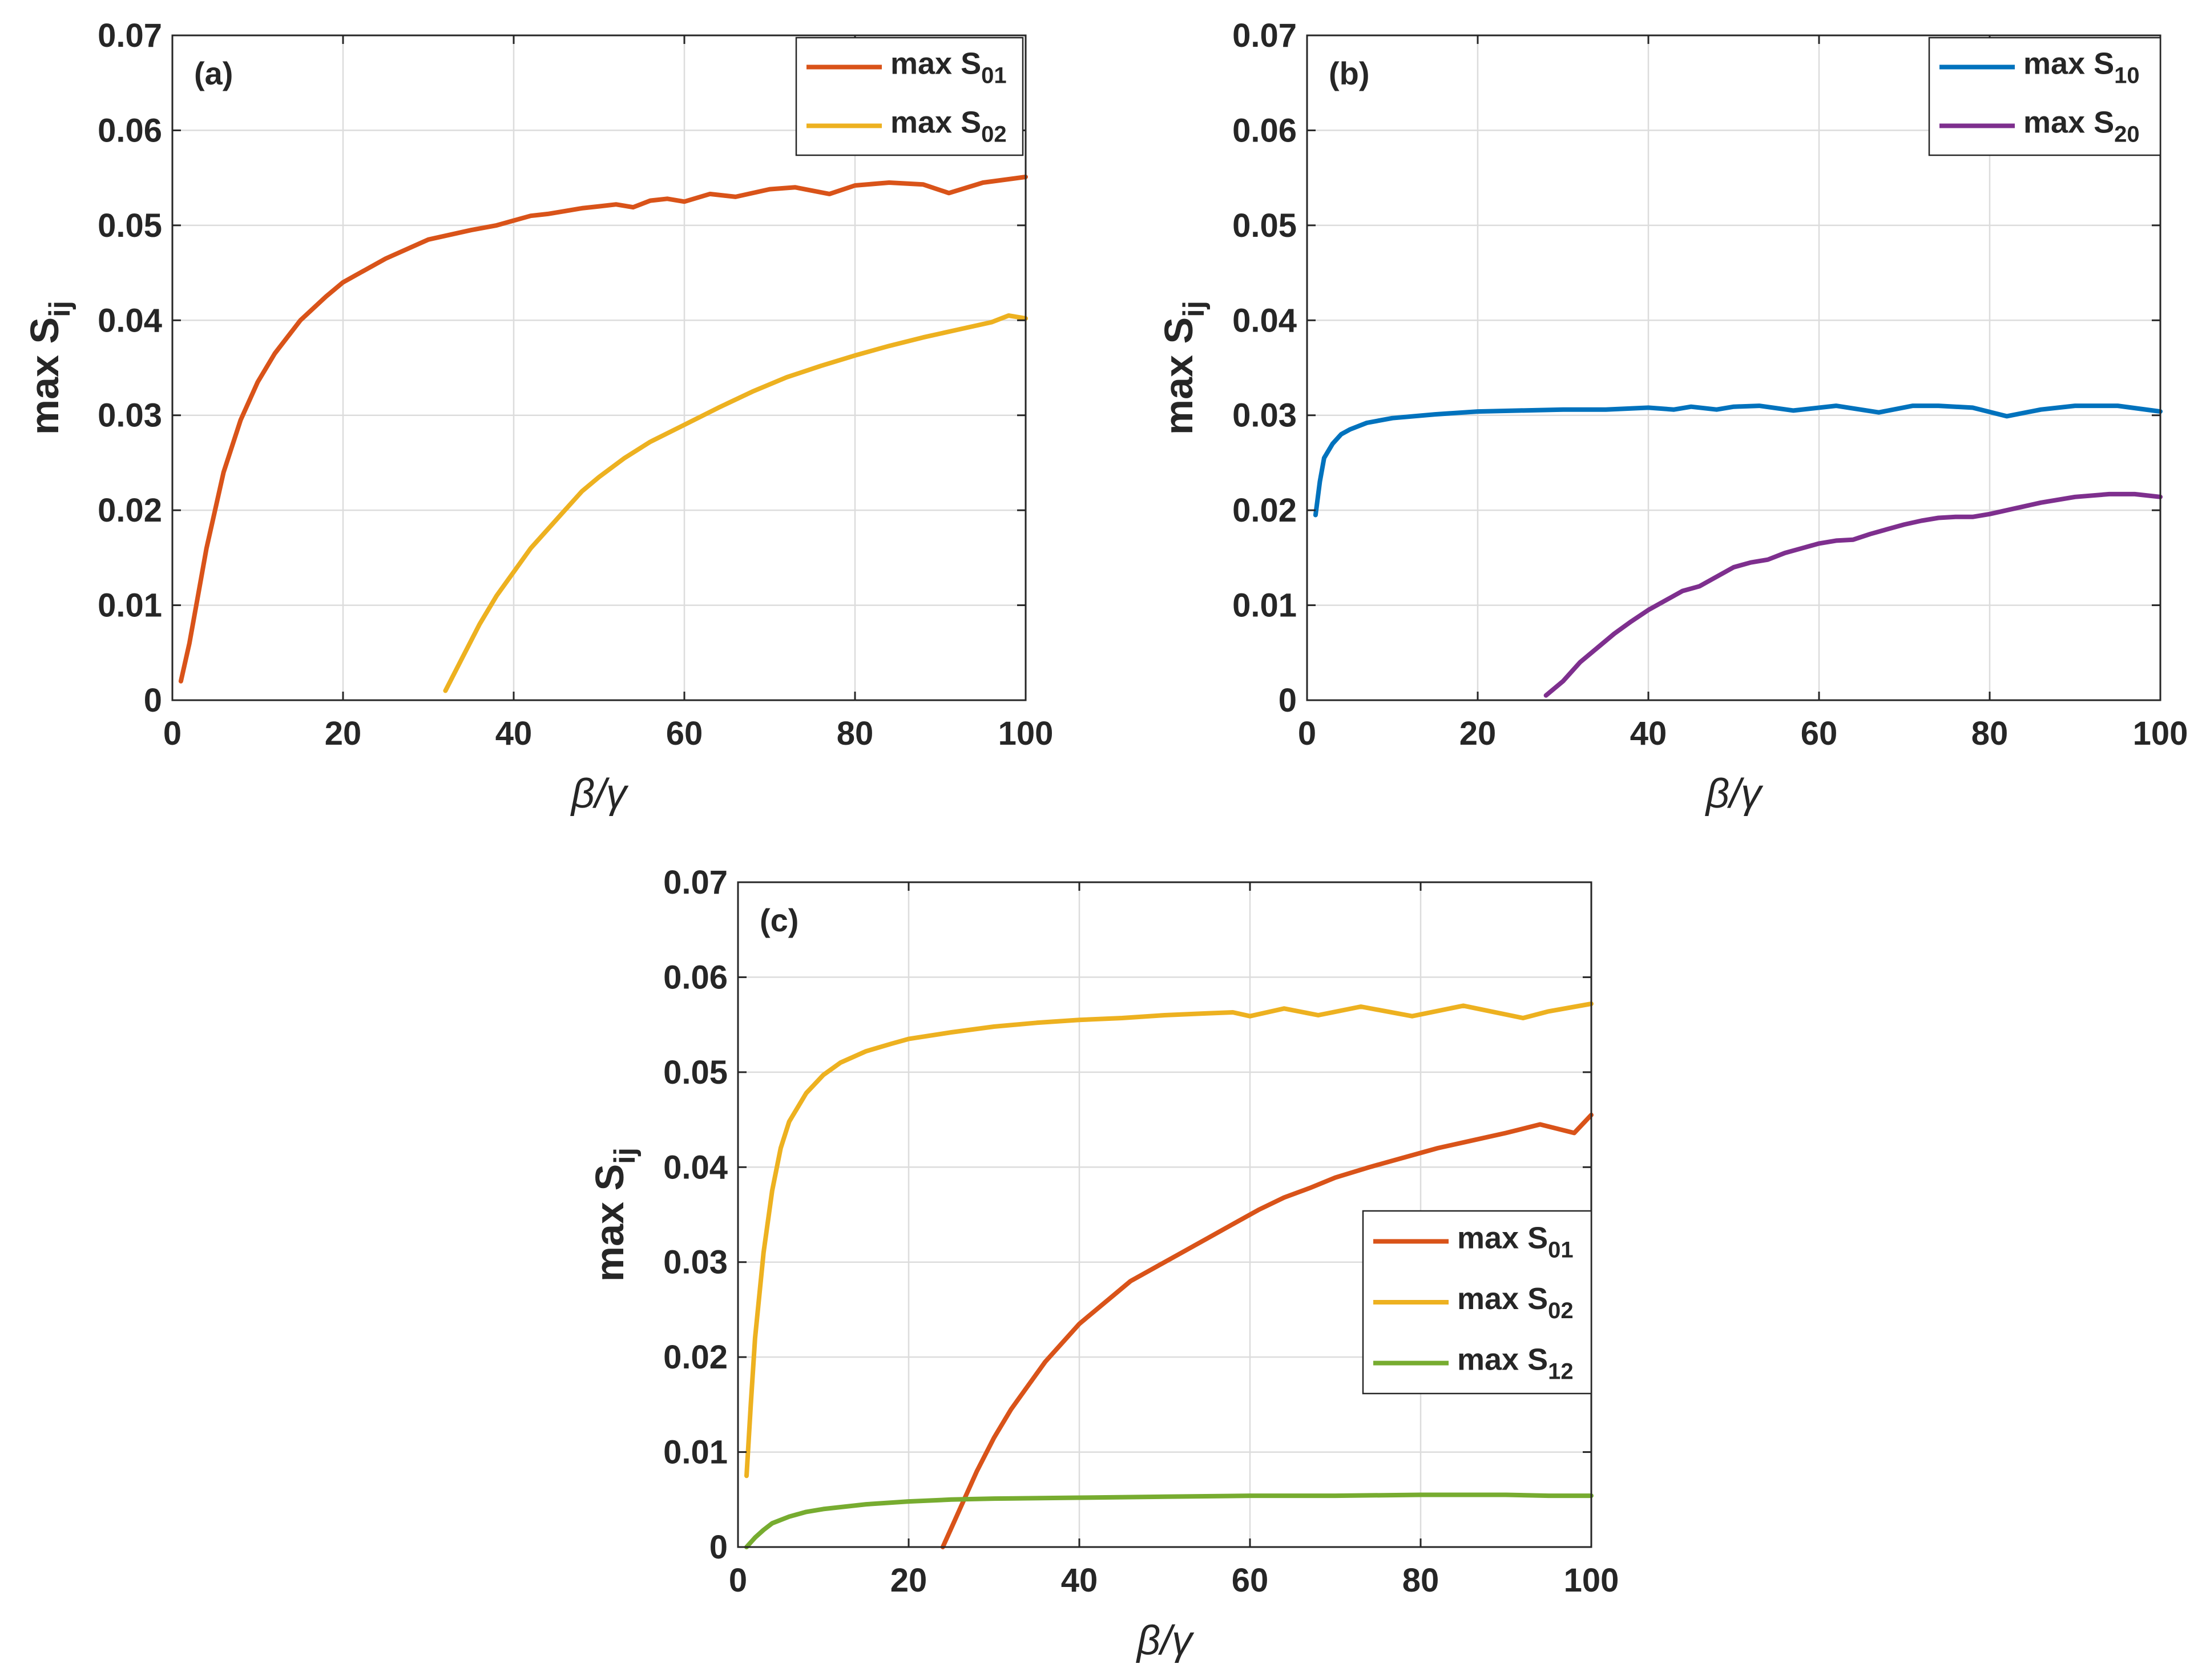  I want to click on legend-label-10: max S10, so click(2081, 67).